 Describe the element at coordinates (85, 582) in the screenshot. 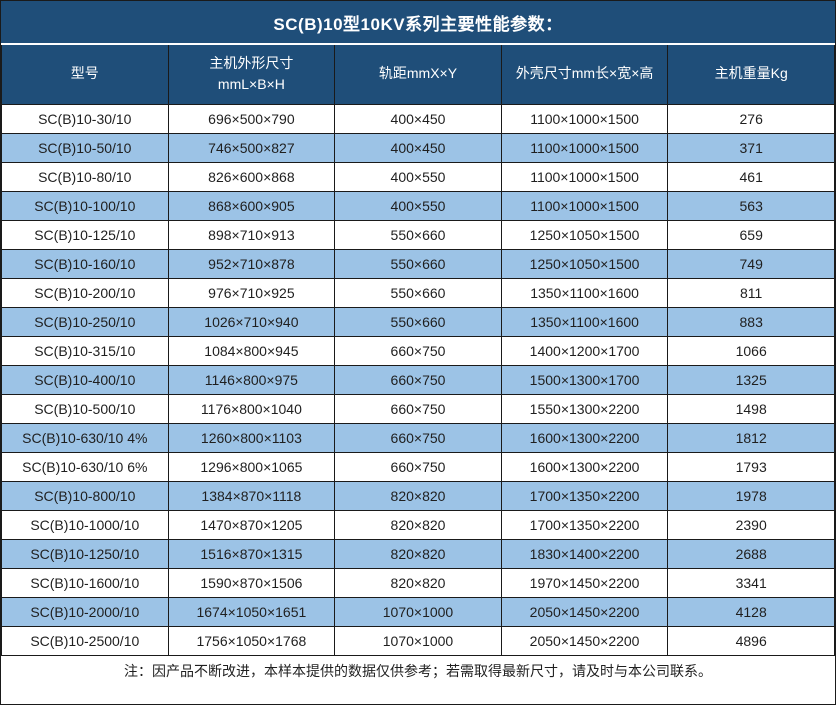

I see `model-cell: SC(B)10-1600/10` at that location.